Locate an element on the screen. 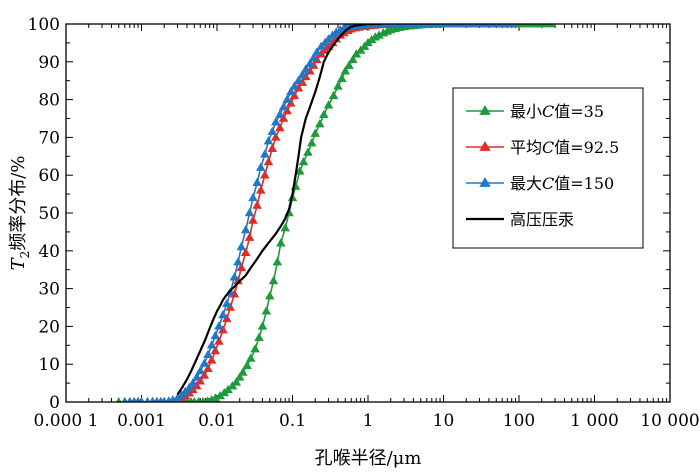 The height and width of the screenshot is (472, 700). svg-text: T2频率分布/% is located at coordinates (20, 213).